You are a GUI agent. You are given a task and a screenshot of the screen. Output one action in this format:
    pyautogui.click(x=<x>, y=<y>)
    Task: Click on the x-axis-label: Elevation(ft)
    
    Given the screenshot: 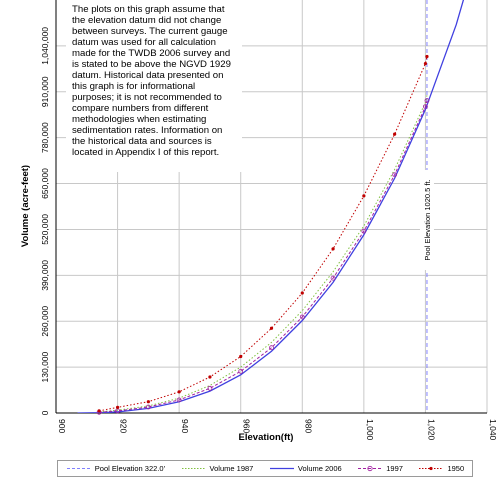 What is the action you would take?
    pyautogui.click(x=266, y=437)
    